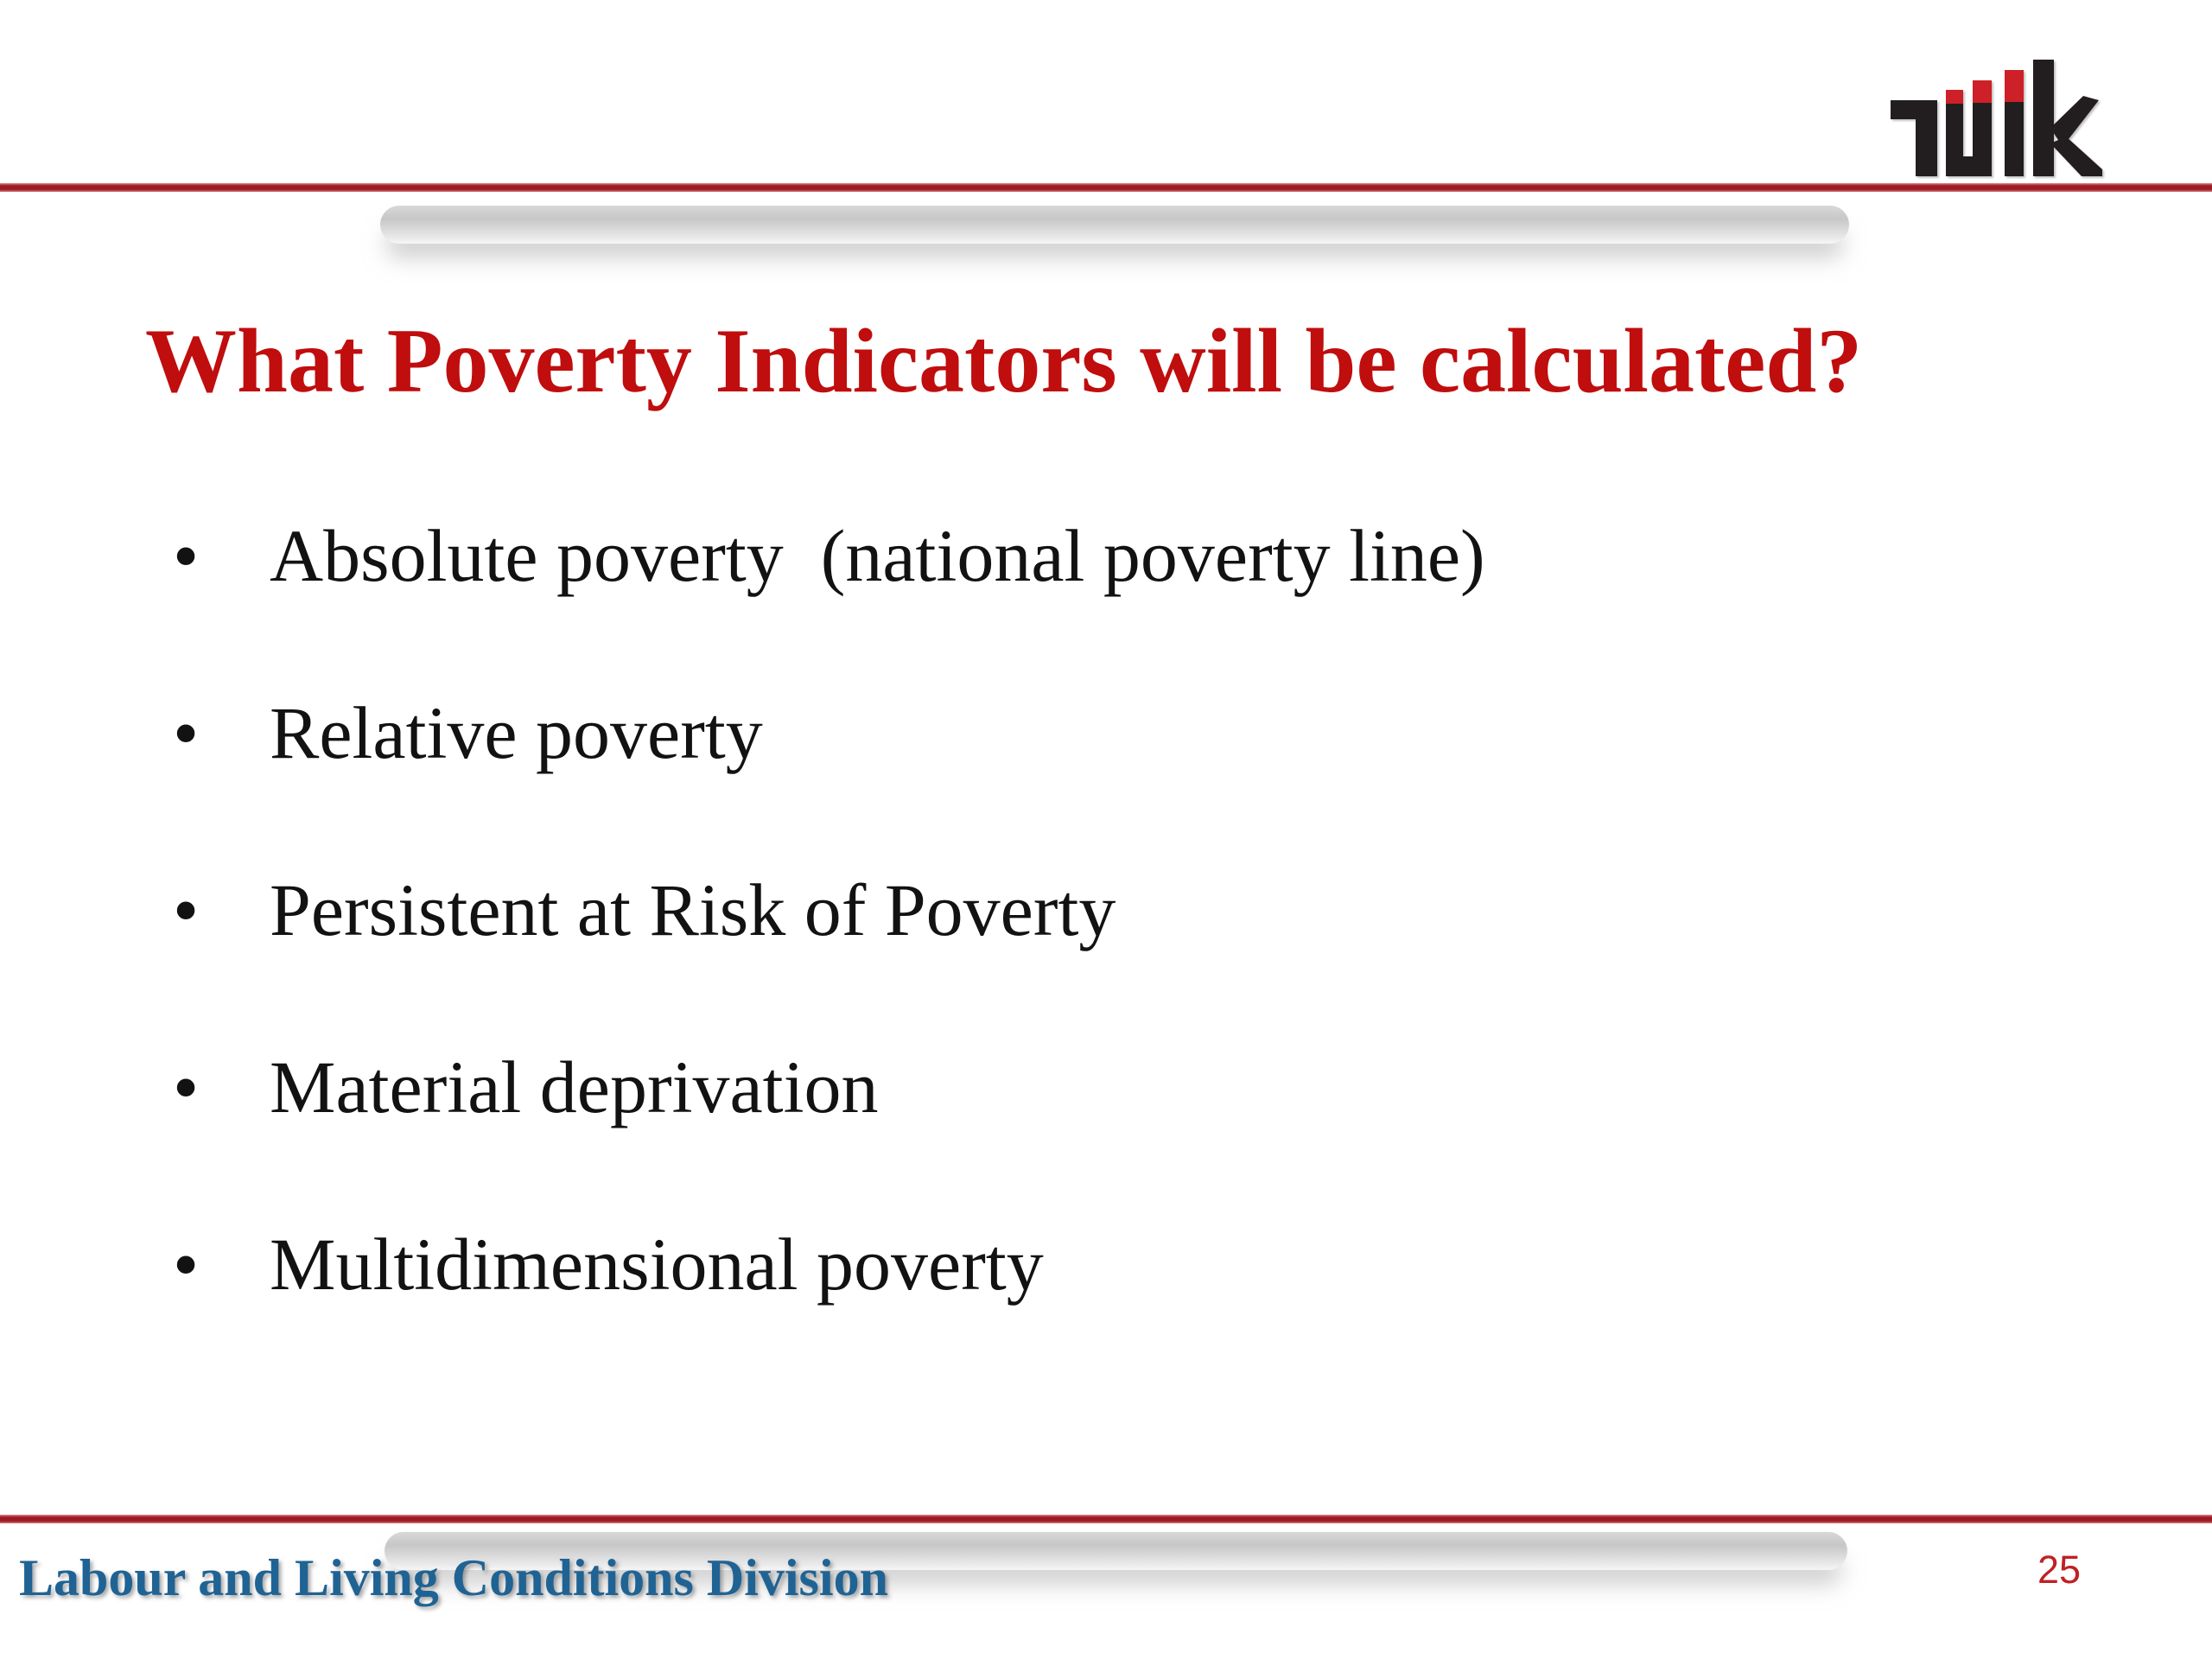 Image resolution: width=2212 pixels, height=1659 pixels. Describe the element at coordinates (453, 1577) in the screenshot. I see `footer-division-label: Labour and Living Conditions Division` at that location.